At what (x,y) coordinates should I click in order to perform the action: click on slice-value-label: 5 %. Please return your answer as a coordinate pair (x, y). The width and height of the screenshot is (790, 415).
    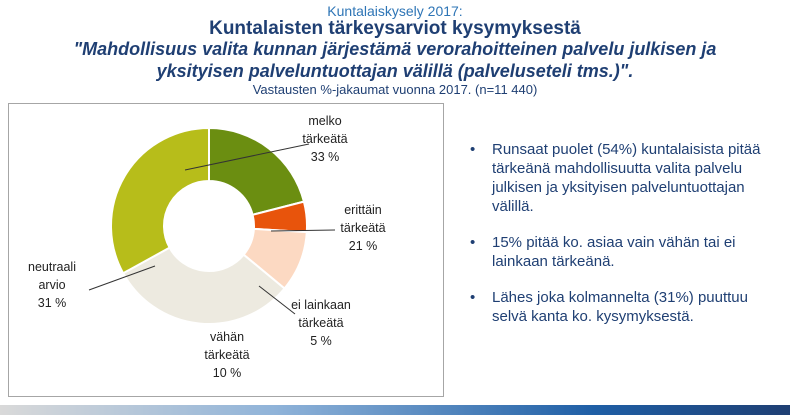
    Looking at the image, I should click on (321, 341).